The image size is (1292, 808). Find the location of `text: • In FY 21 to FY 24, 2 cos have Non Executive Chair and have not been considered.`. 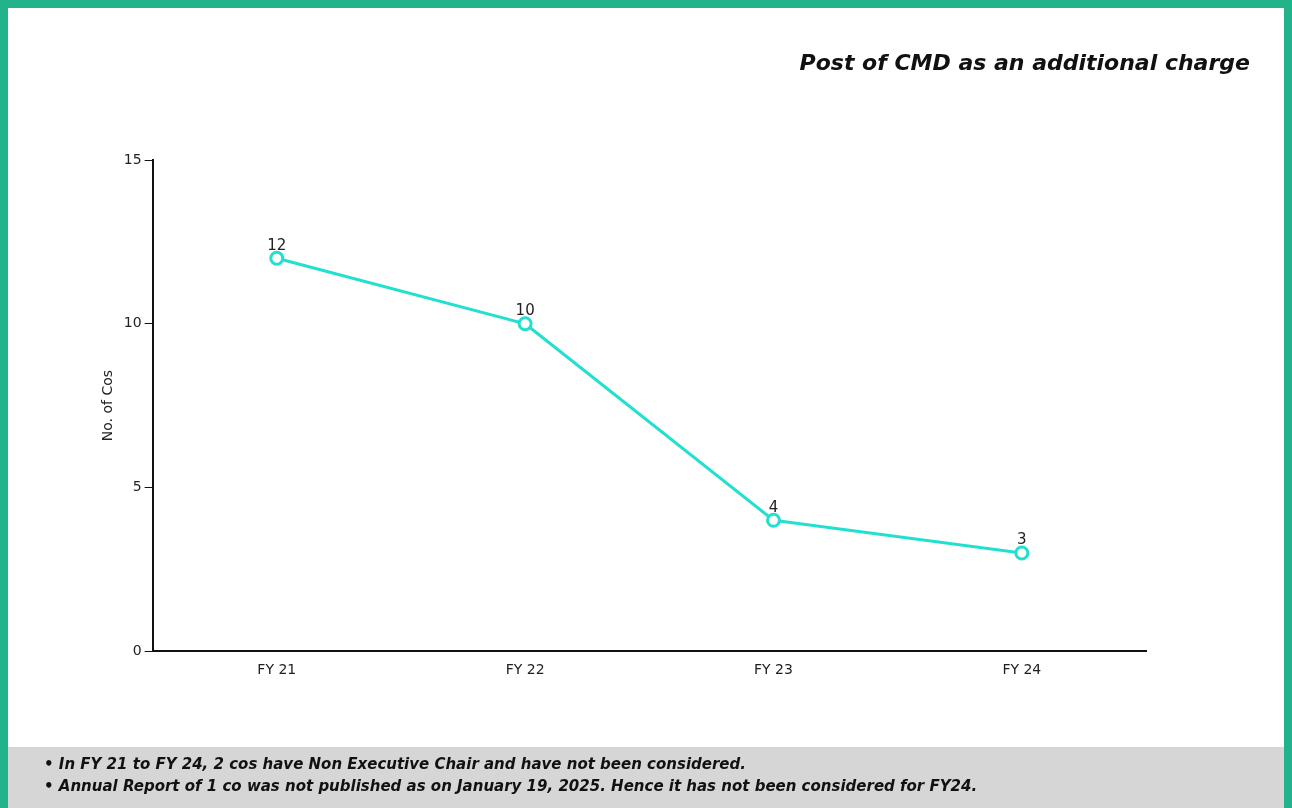

text: • In FY 21 to FY 24, 2 cos have Non Executive Chair and have not been considered. is located at coordinates (395, 764).